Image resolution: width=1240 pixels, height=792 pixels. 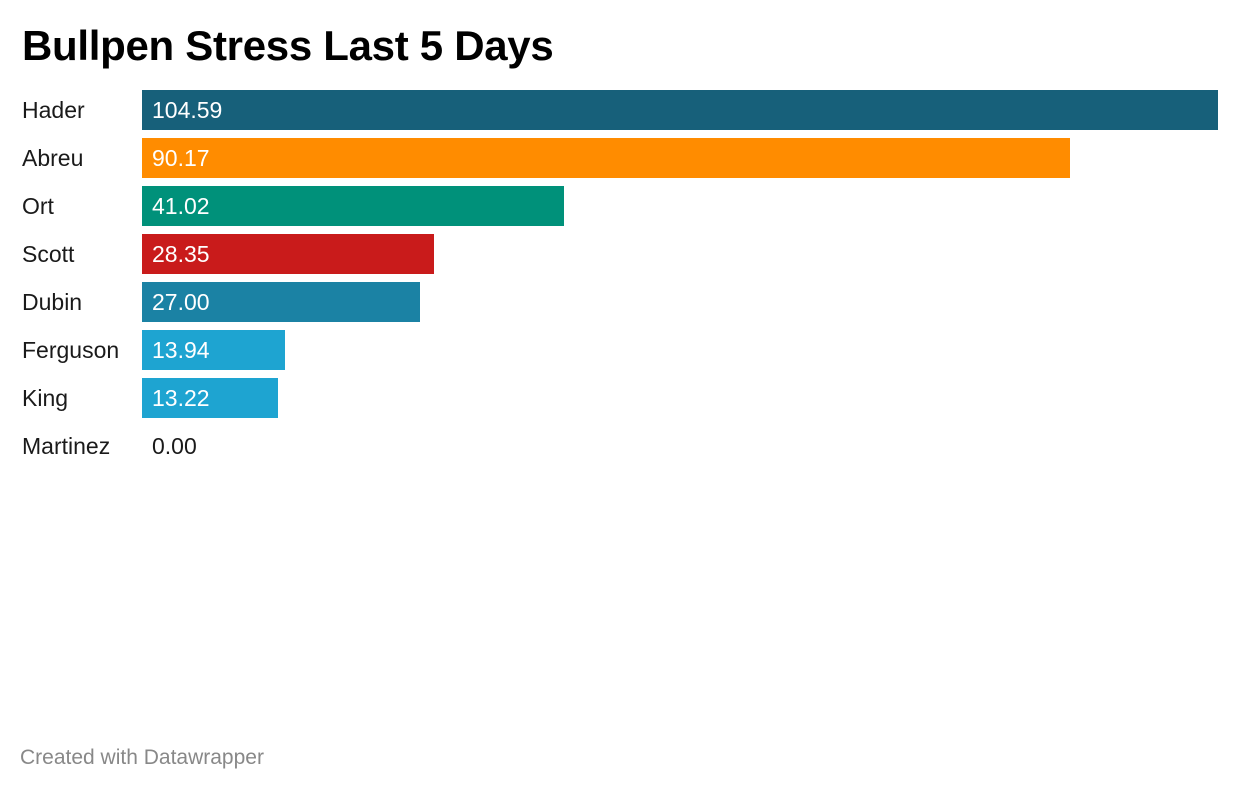 I want to click on category-label: Scott, so click(x=48, y=254).